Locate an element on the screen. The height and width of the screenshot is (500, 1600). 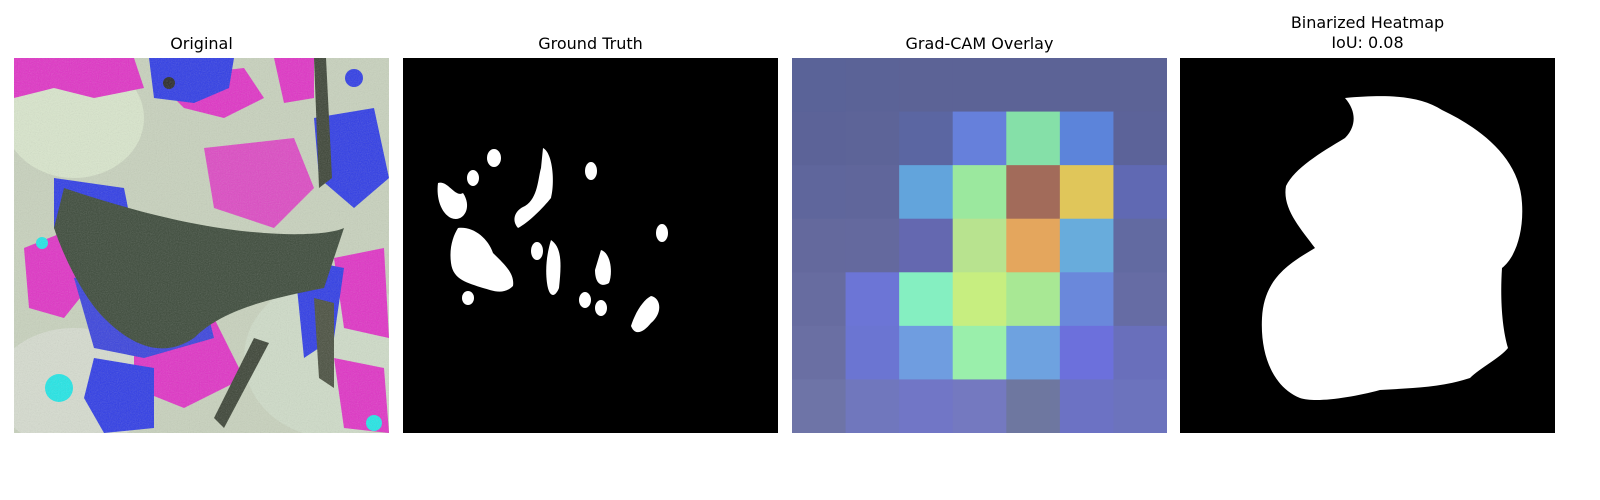
panel-title-ground-truth: Ground Truth is located at coordinates (590, 43).